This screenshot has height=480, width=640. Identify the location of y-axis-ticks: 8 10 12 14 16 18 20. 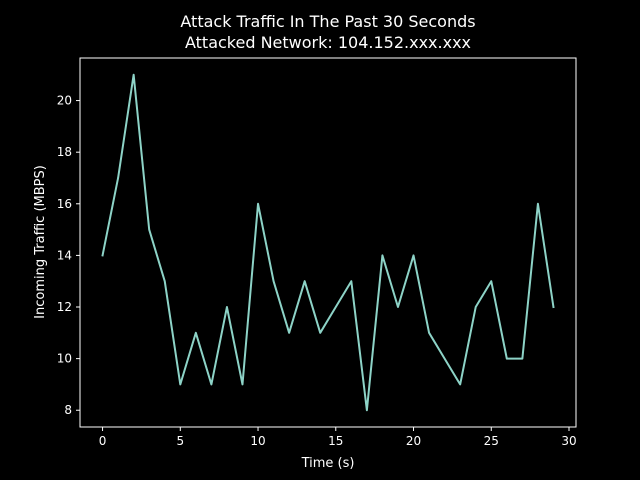
(68, 255).